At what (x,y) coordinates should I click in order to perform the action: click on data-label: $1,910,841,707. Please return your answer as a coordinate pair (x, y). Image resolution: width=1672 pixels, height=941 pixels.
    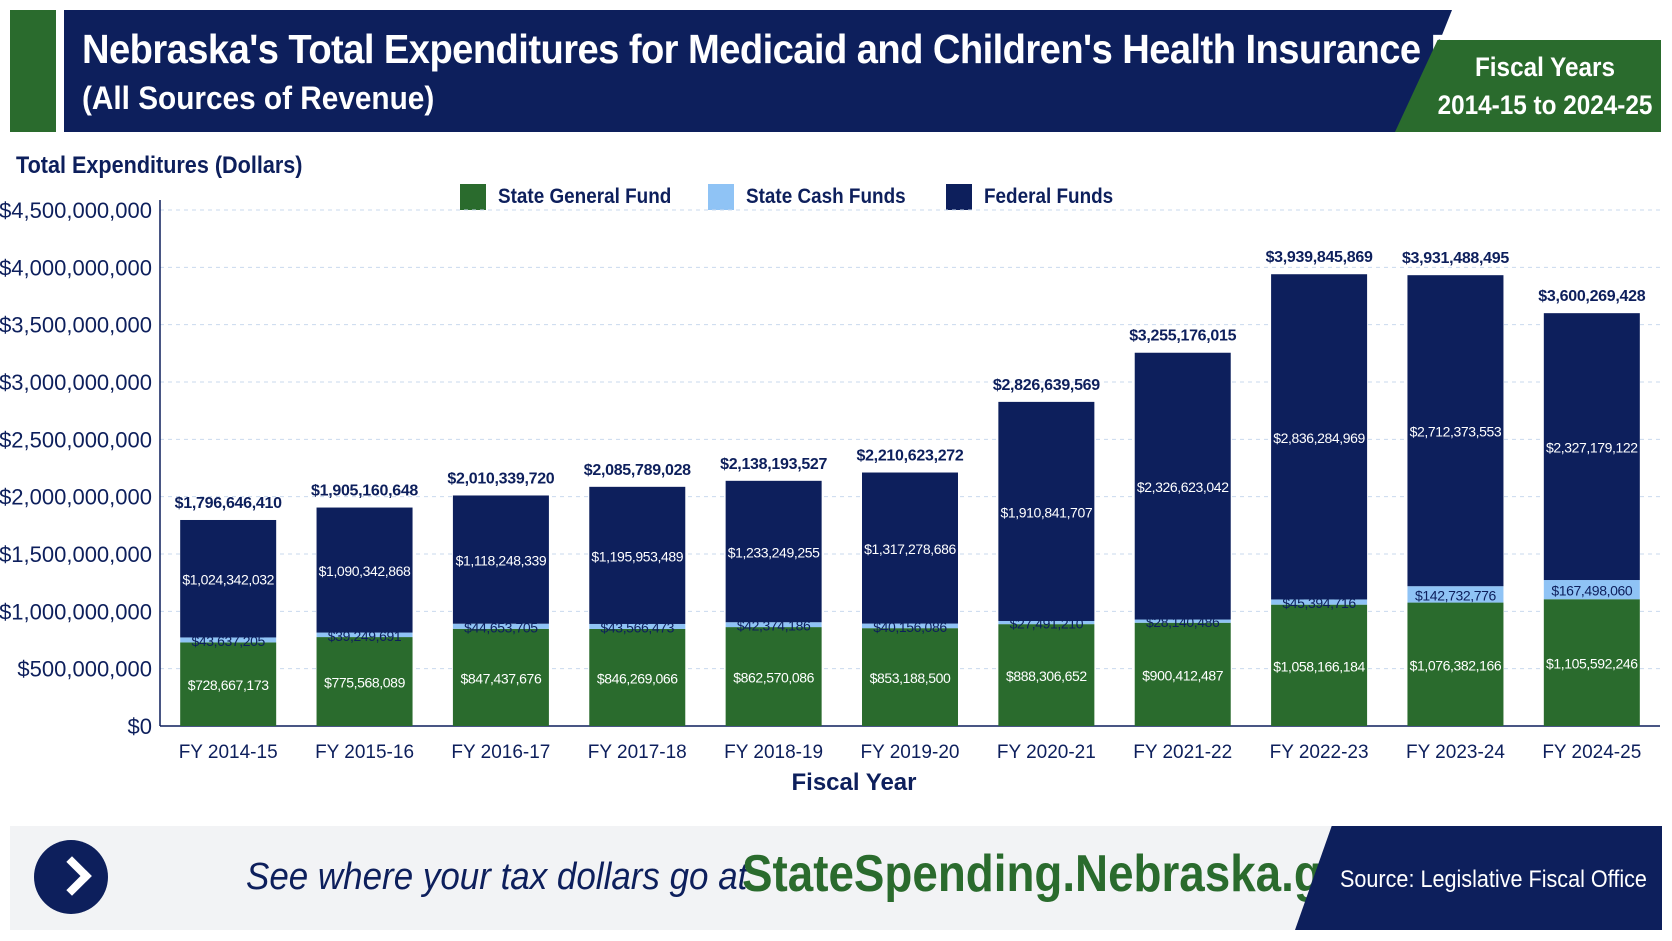
    Looking at the image, I should click on (1047, 512).